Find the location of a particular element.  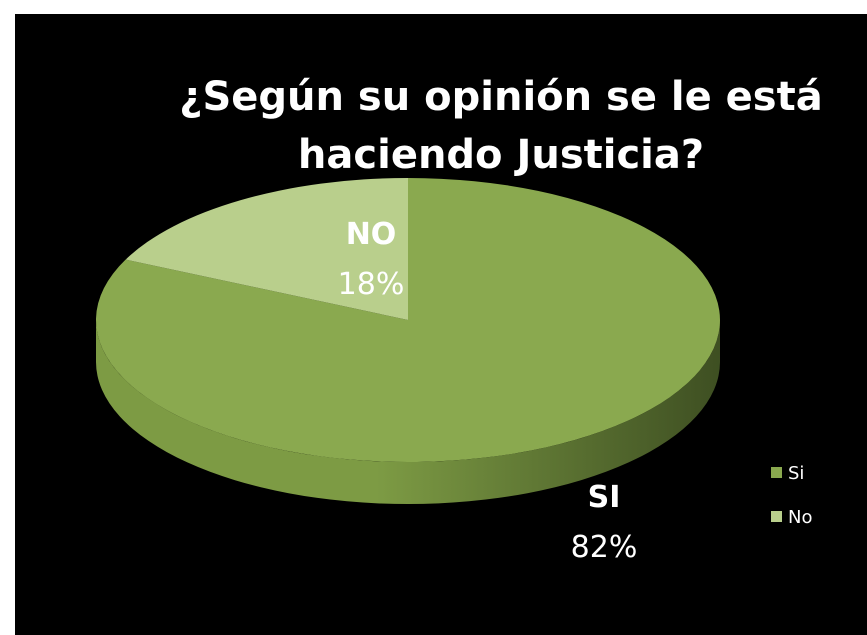

legend-label-si: Si is located at coordinates (796, 473).